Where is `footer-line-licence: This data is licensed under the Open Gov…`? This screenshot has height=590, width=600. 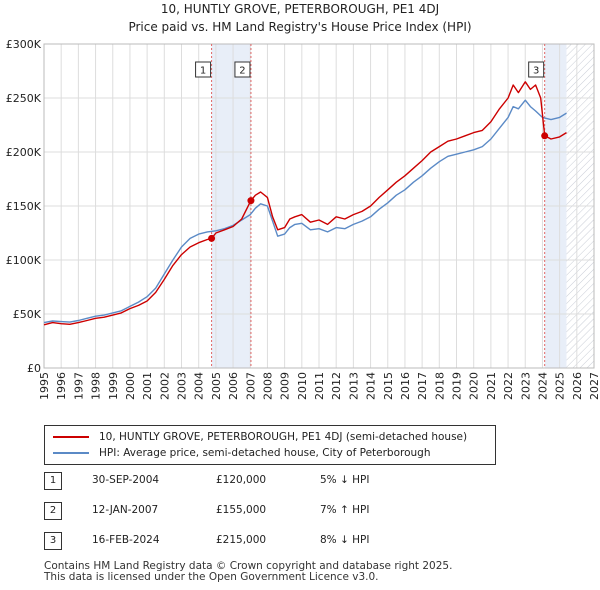 footer-line-licence: This data is licensed under the Open Gov… is located at coordinates (211, 577).